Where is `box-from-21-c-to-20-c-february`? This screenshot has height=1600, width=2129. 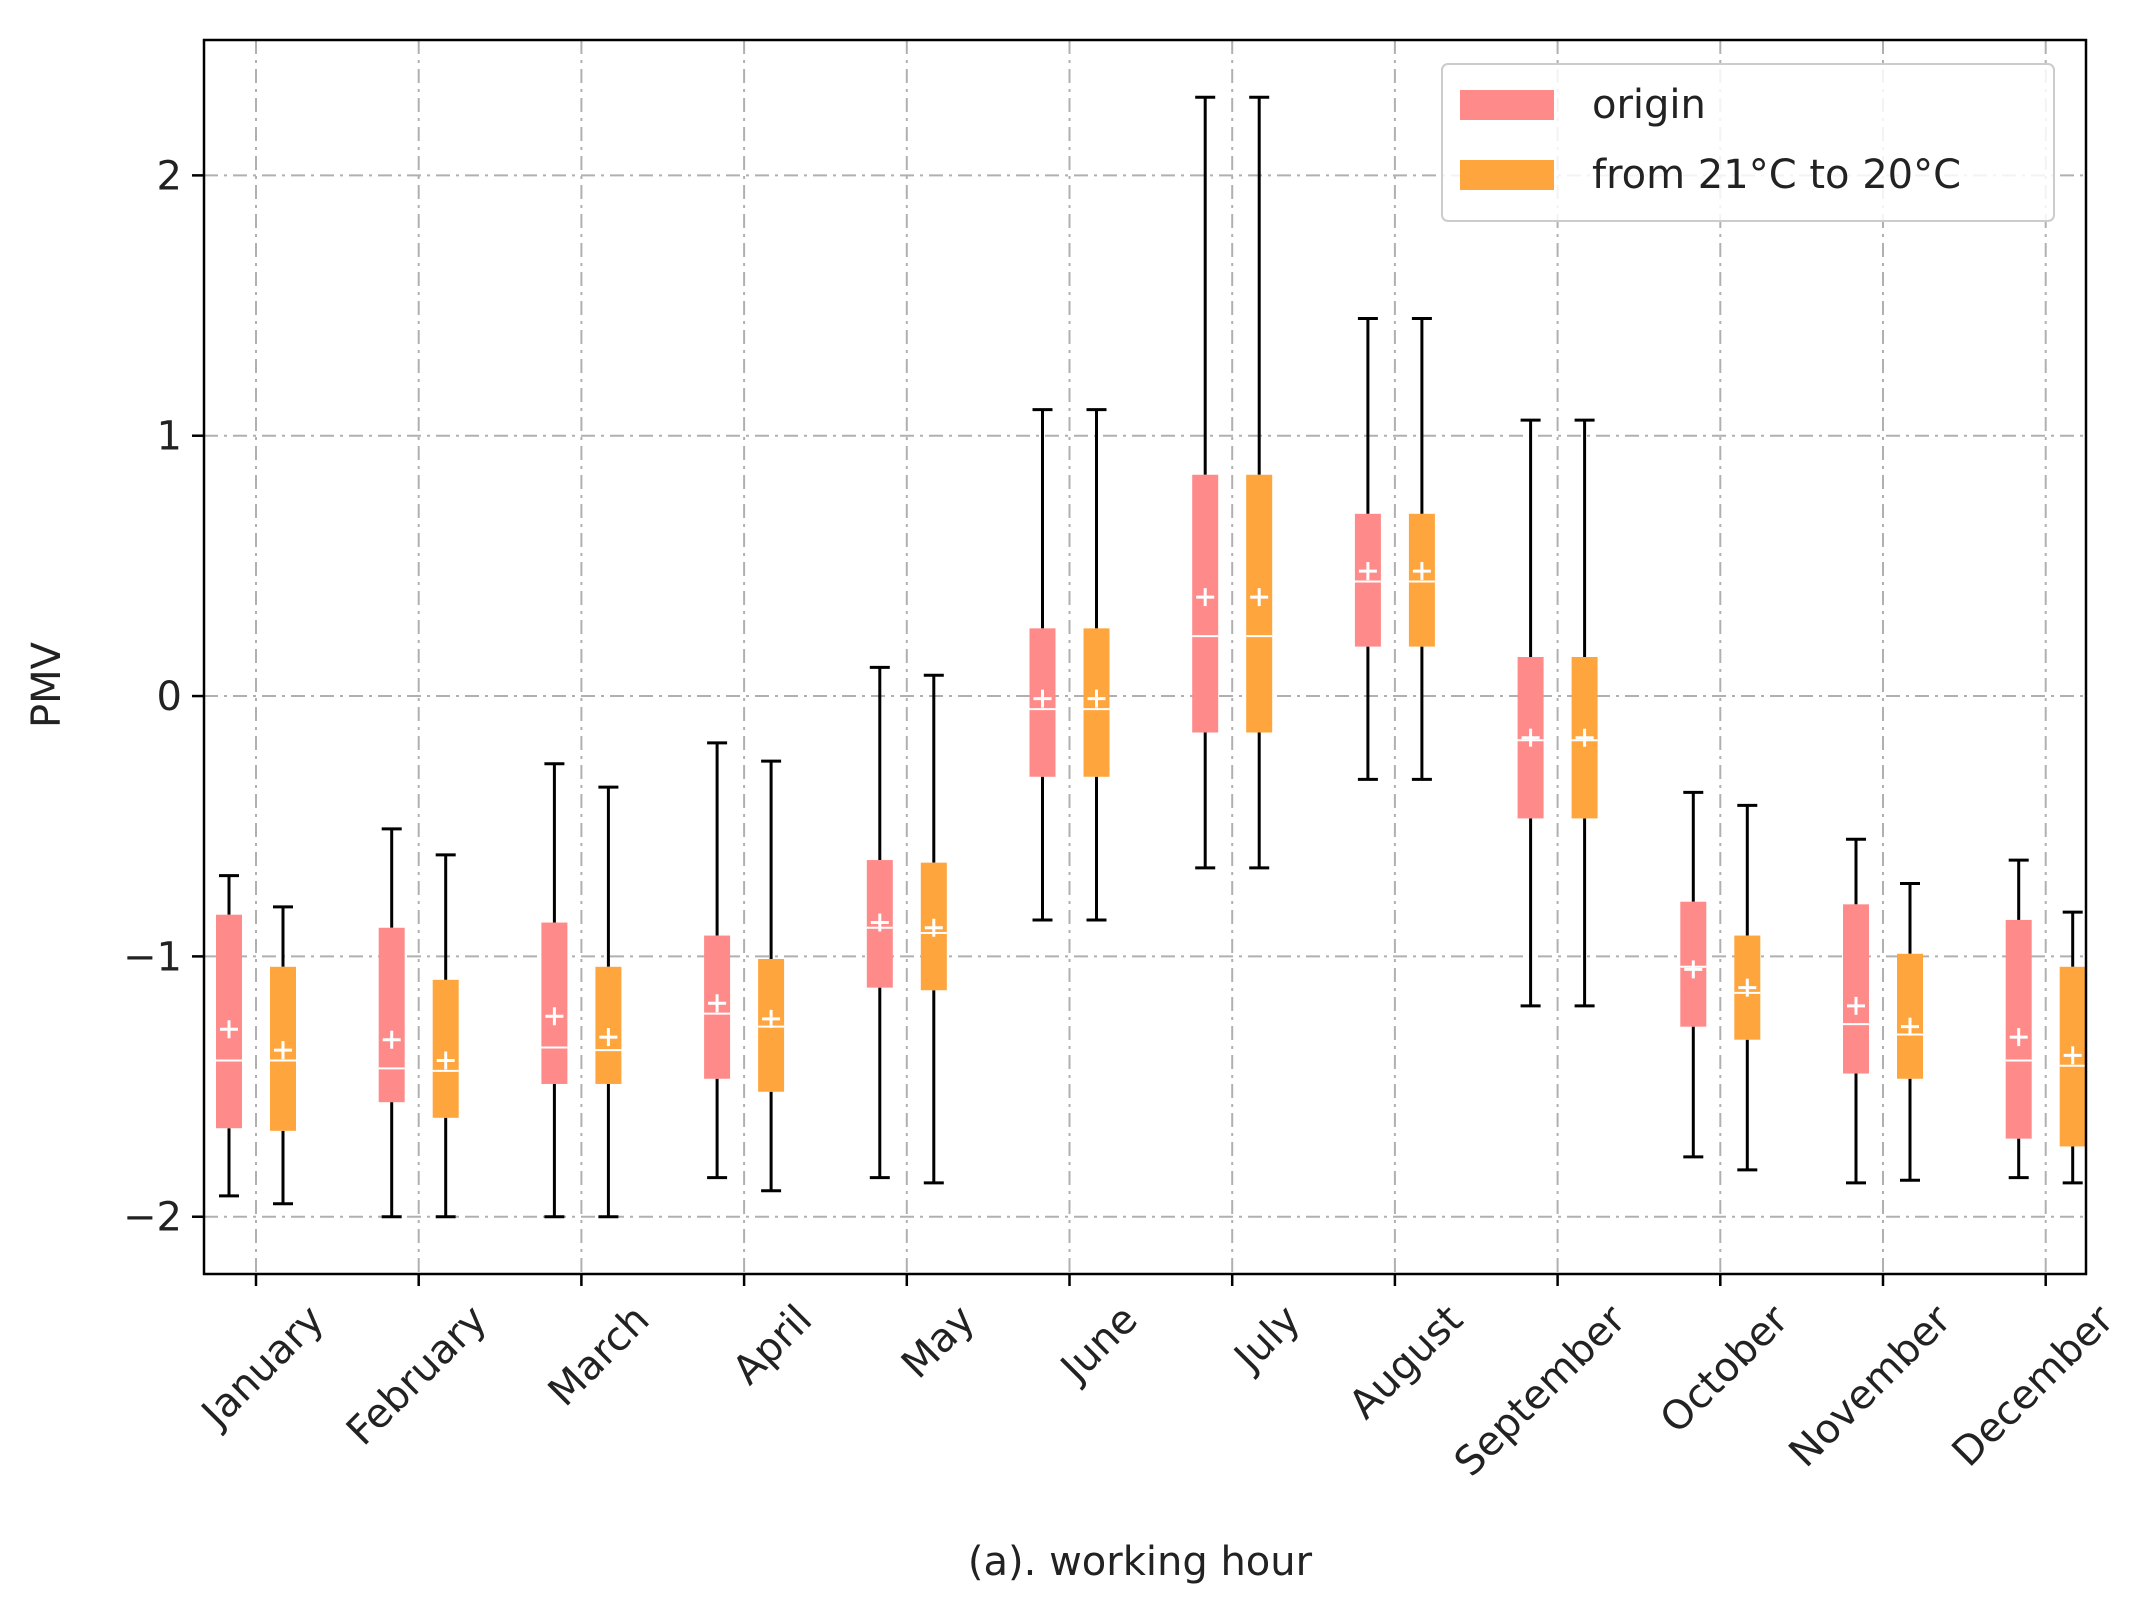 box-from-21-c-to-20-c-february is located at coordinates (445, 1036).